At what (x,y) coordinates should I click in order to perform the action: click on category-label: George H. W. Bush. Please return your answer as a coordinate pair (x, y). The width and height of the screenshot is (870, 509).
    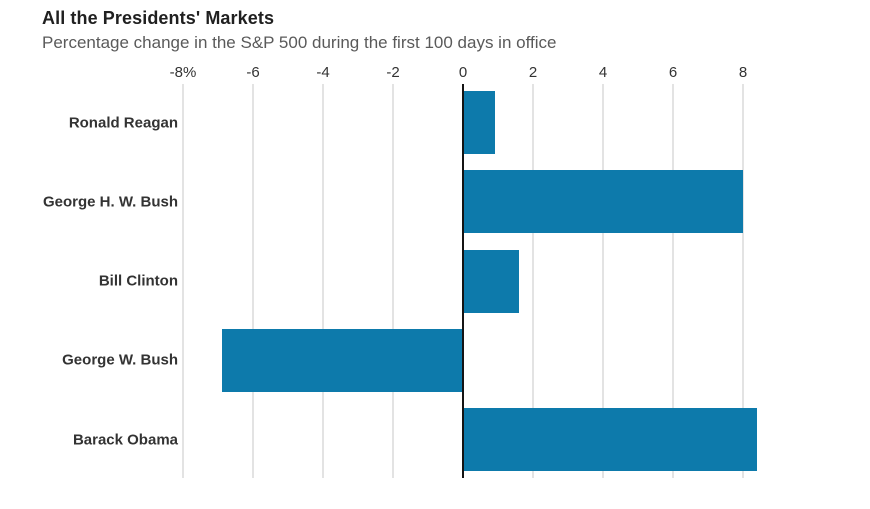
    Looking at the image, I should click on (110, 202).